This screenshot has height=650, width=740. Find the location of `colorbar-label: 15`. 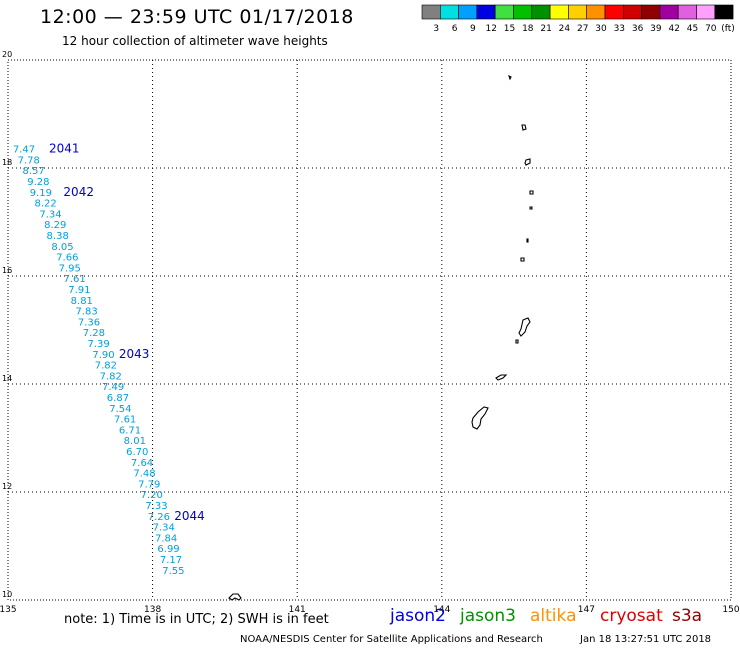

colorbar-label: 15 is located at coordinates (509, 29).